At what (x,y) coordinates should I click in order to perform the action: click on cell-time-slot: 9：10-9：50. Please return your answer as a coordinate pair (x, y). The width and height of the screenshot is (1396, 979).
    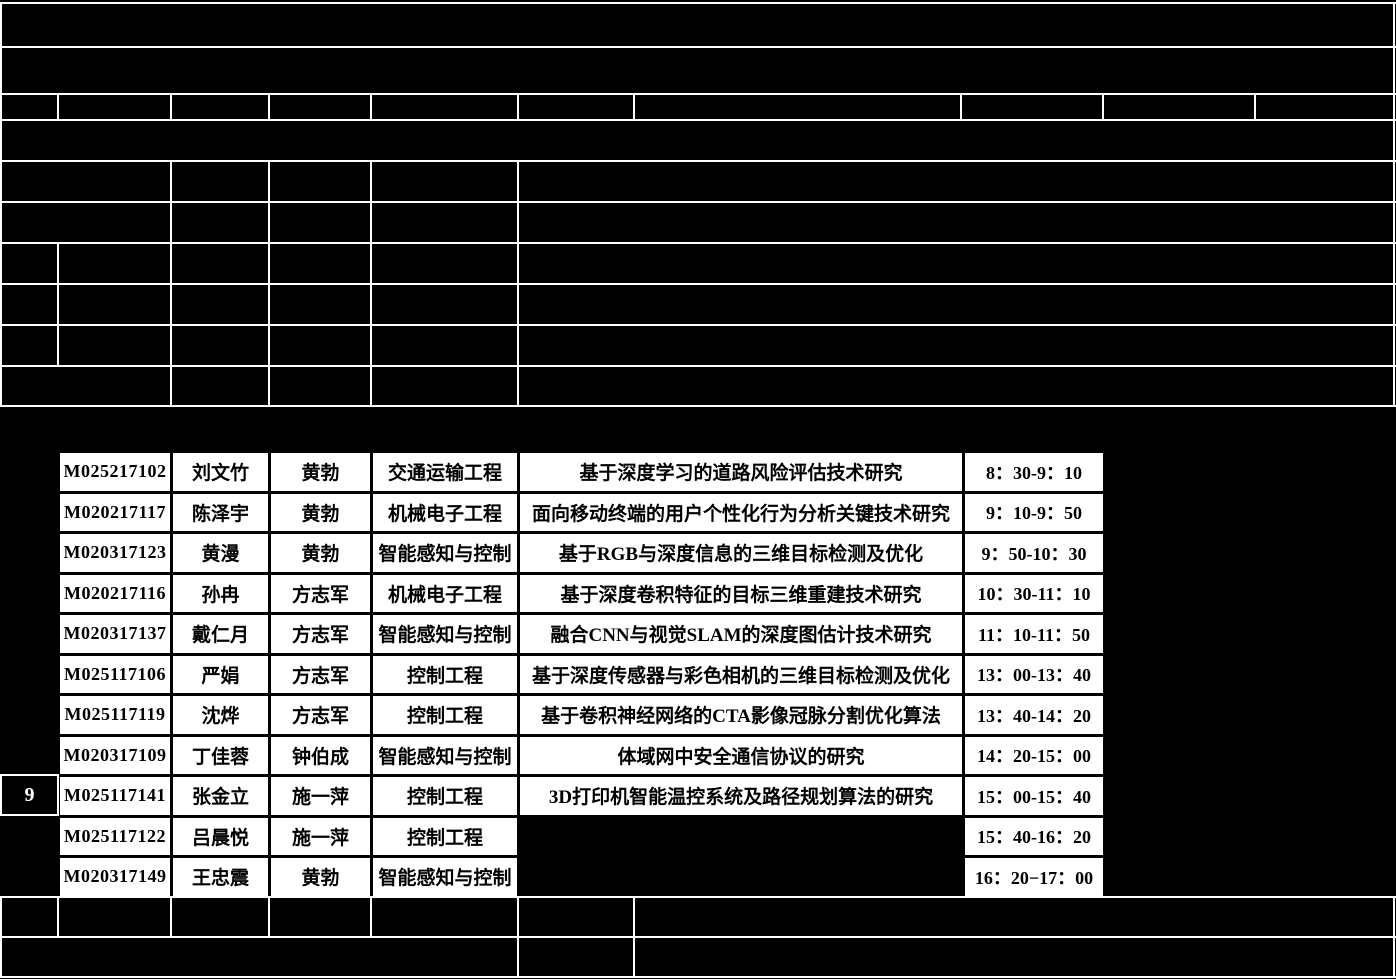
    Looking at the image, I should click on (1034, 512).